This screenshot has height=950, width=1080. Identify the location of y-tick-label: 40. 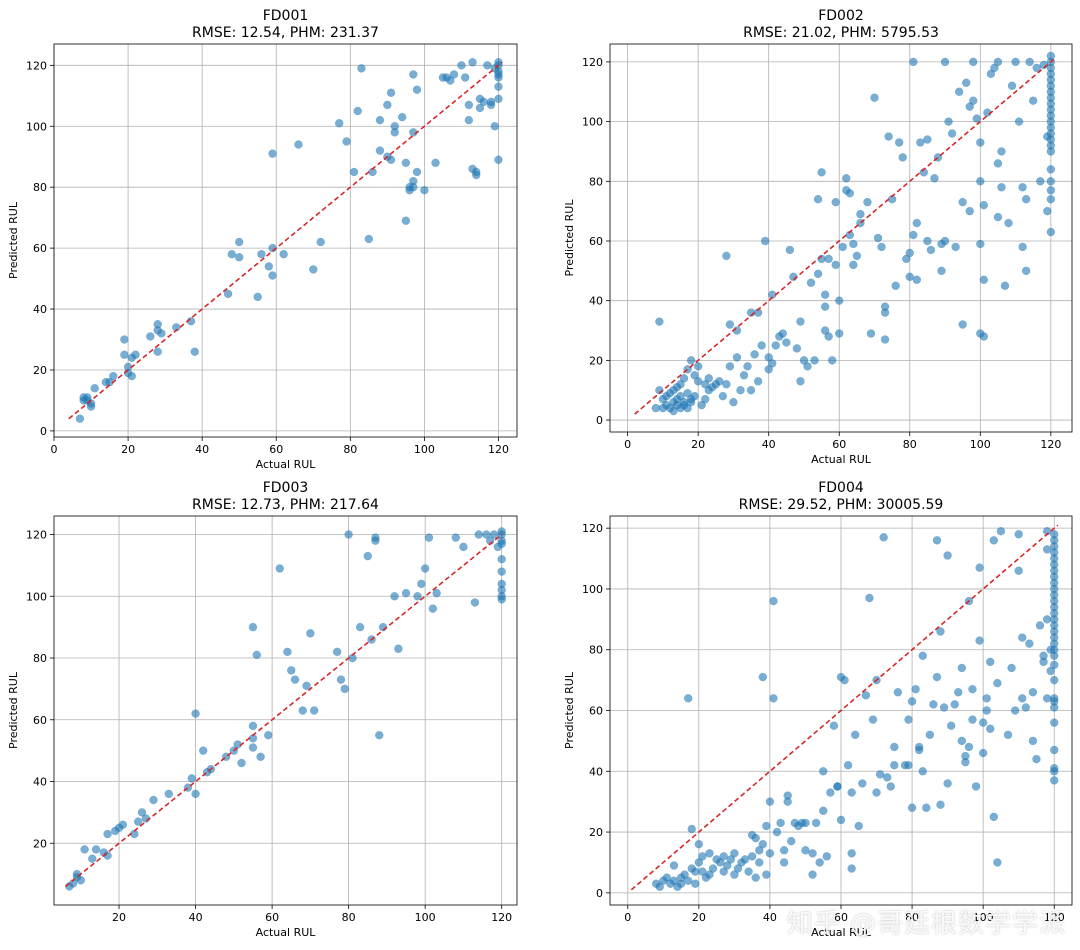
(40, 782).